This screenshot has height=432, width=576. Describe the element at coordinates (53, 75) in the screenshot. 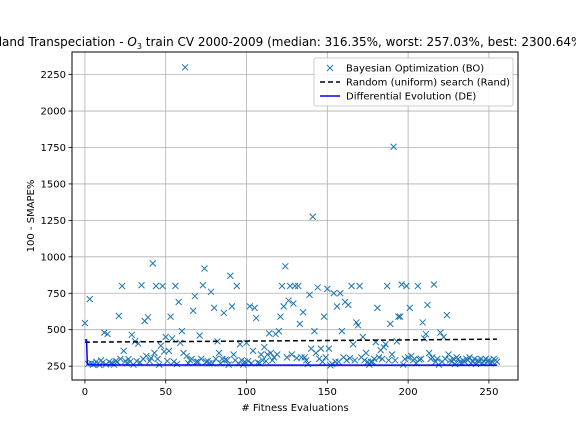

I see `y-tick-label: 2250` at that location.